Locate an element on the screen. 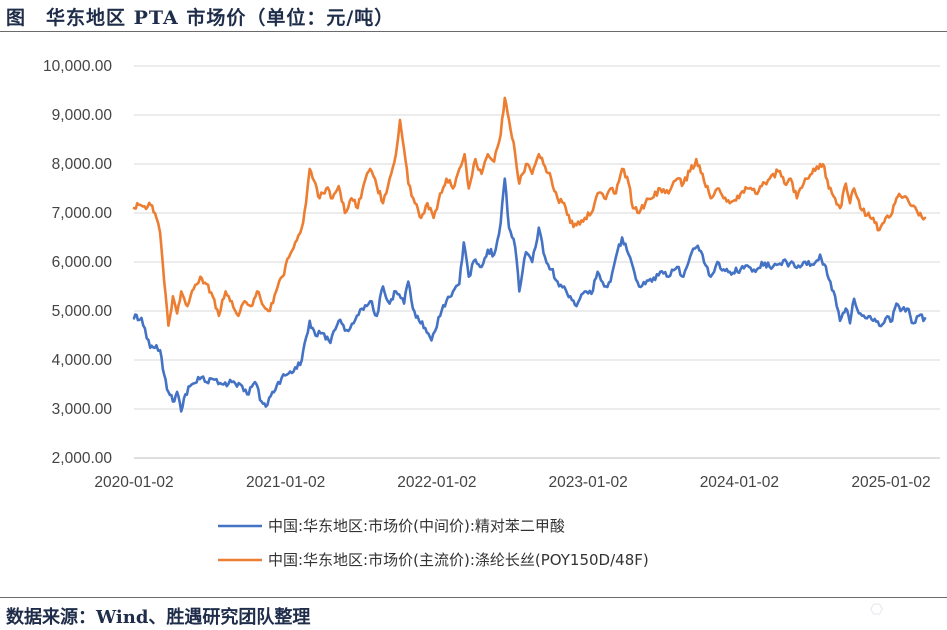 The image size is (947, 630). y-tick-label: 2,000.00 is located at coordinates (82, 458).